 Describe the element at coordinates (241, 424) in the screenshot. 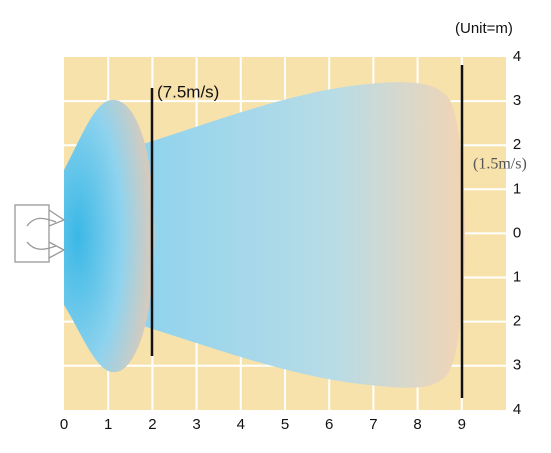

I see `x-label: 4` at that location.